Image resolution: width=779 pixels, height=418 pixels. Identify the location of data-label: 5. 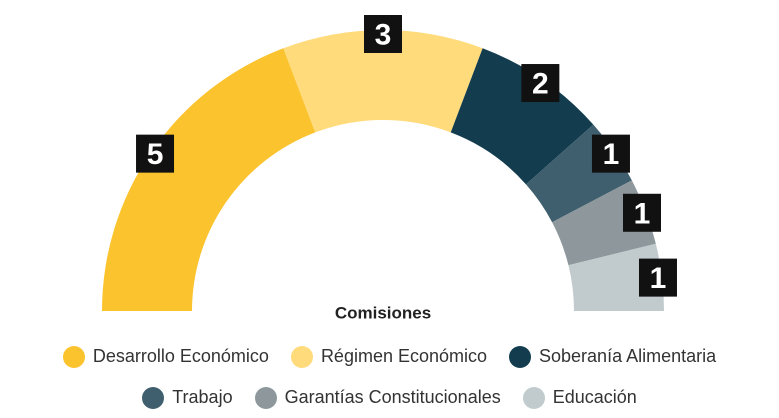
(155, 154).